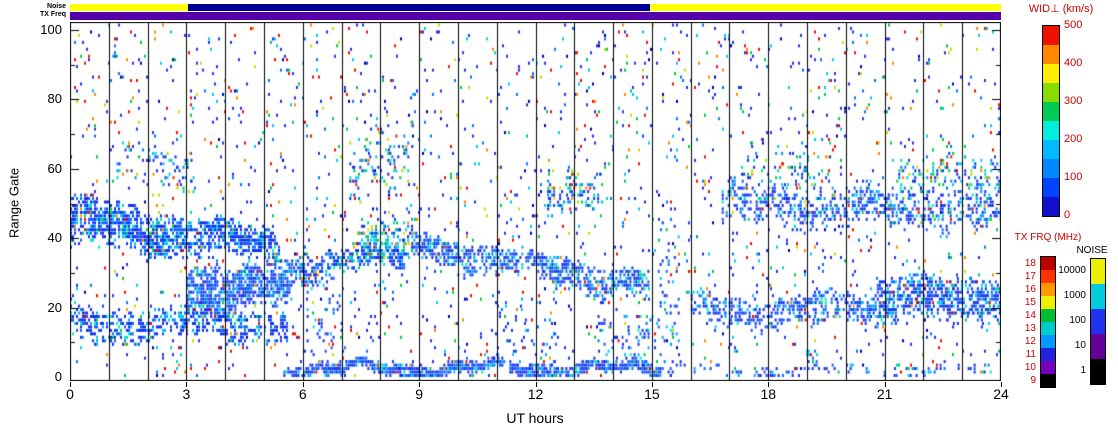 The width and height of the screenshot is (1118, 435). Describe the element at coordinates (1030, 302) in the screenshot. I see `txfrq-colorbar-tick-label: 15` at that location.